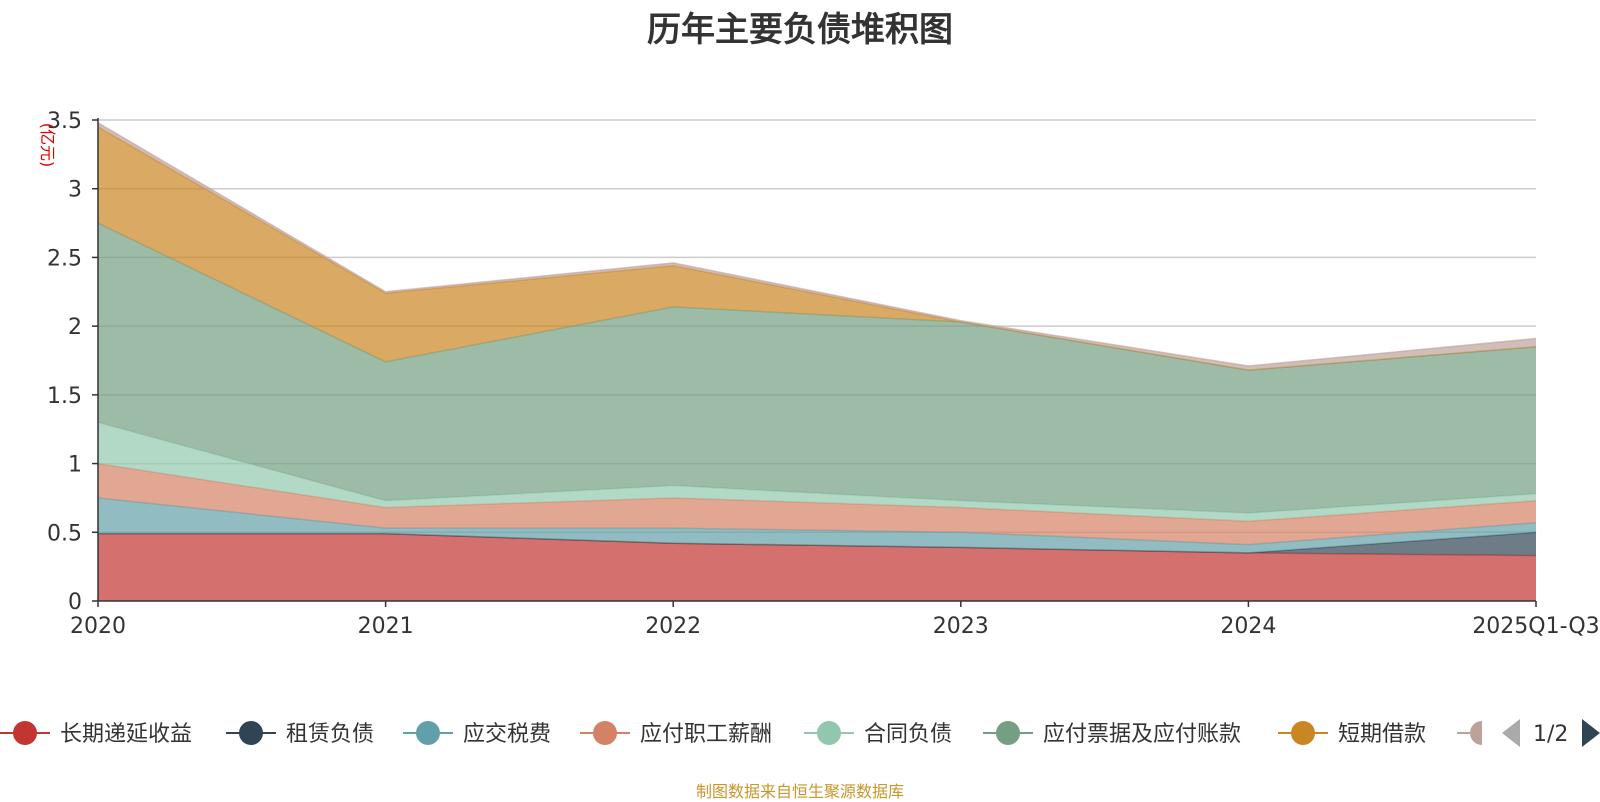 The height and width of the screenshot is (802, 1600). I want to click on legend-item: 租赁负债, so click(300, 734).